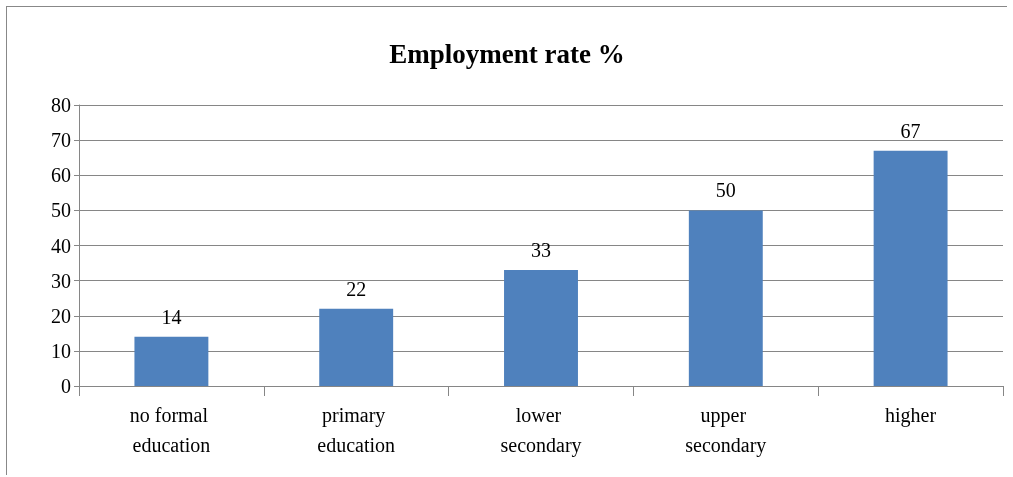 The width and height of the screenshot is (1013, 477). What do you see at coordinates (61, 140) in the screenshot?
I see `y-tick-label: 70` at bounding box center [61, 140].